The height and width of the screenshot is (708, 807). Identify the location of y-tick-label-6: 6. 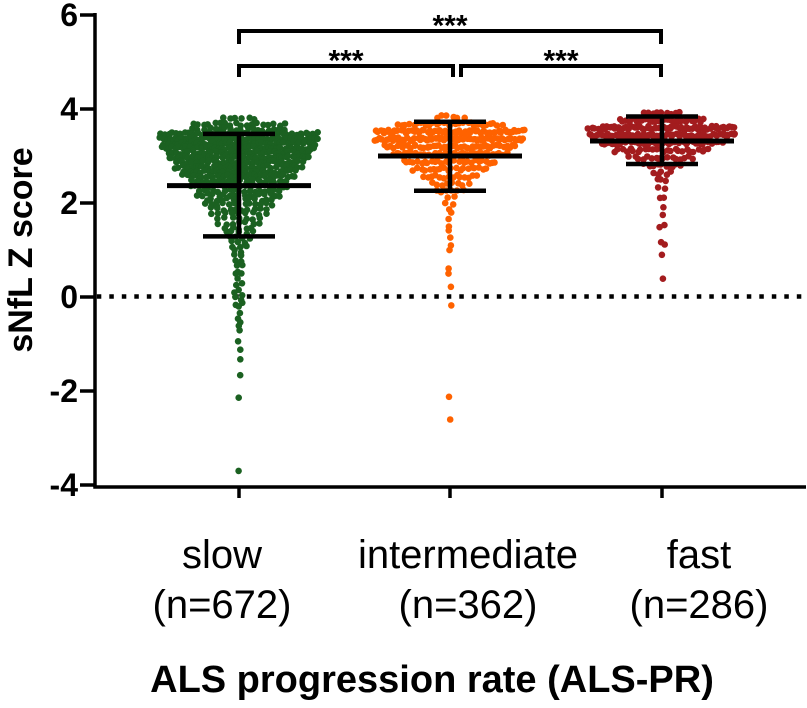
(69, 16).